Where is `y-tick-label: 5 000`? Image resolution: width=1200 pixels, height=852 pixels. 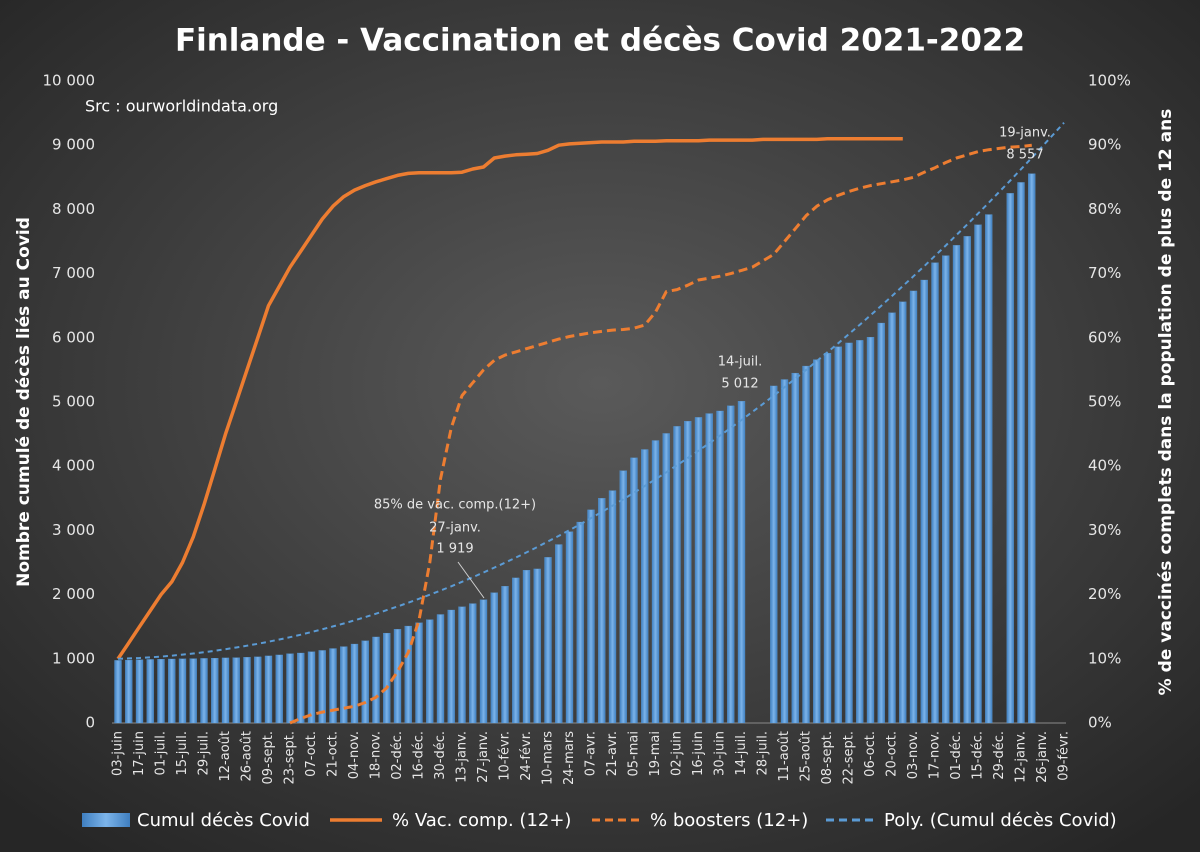 y-tick-label: 5 000 is located at coordinates (73, 402).